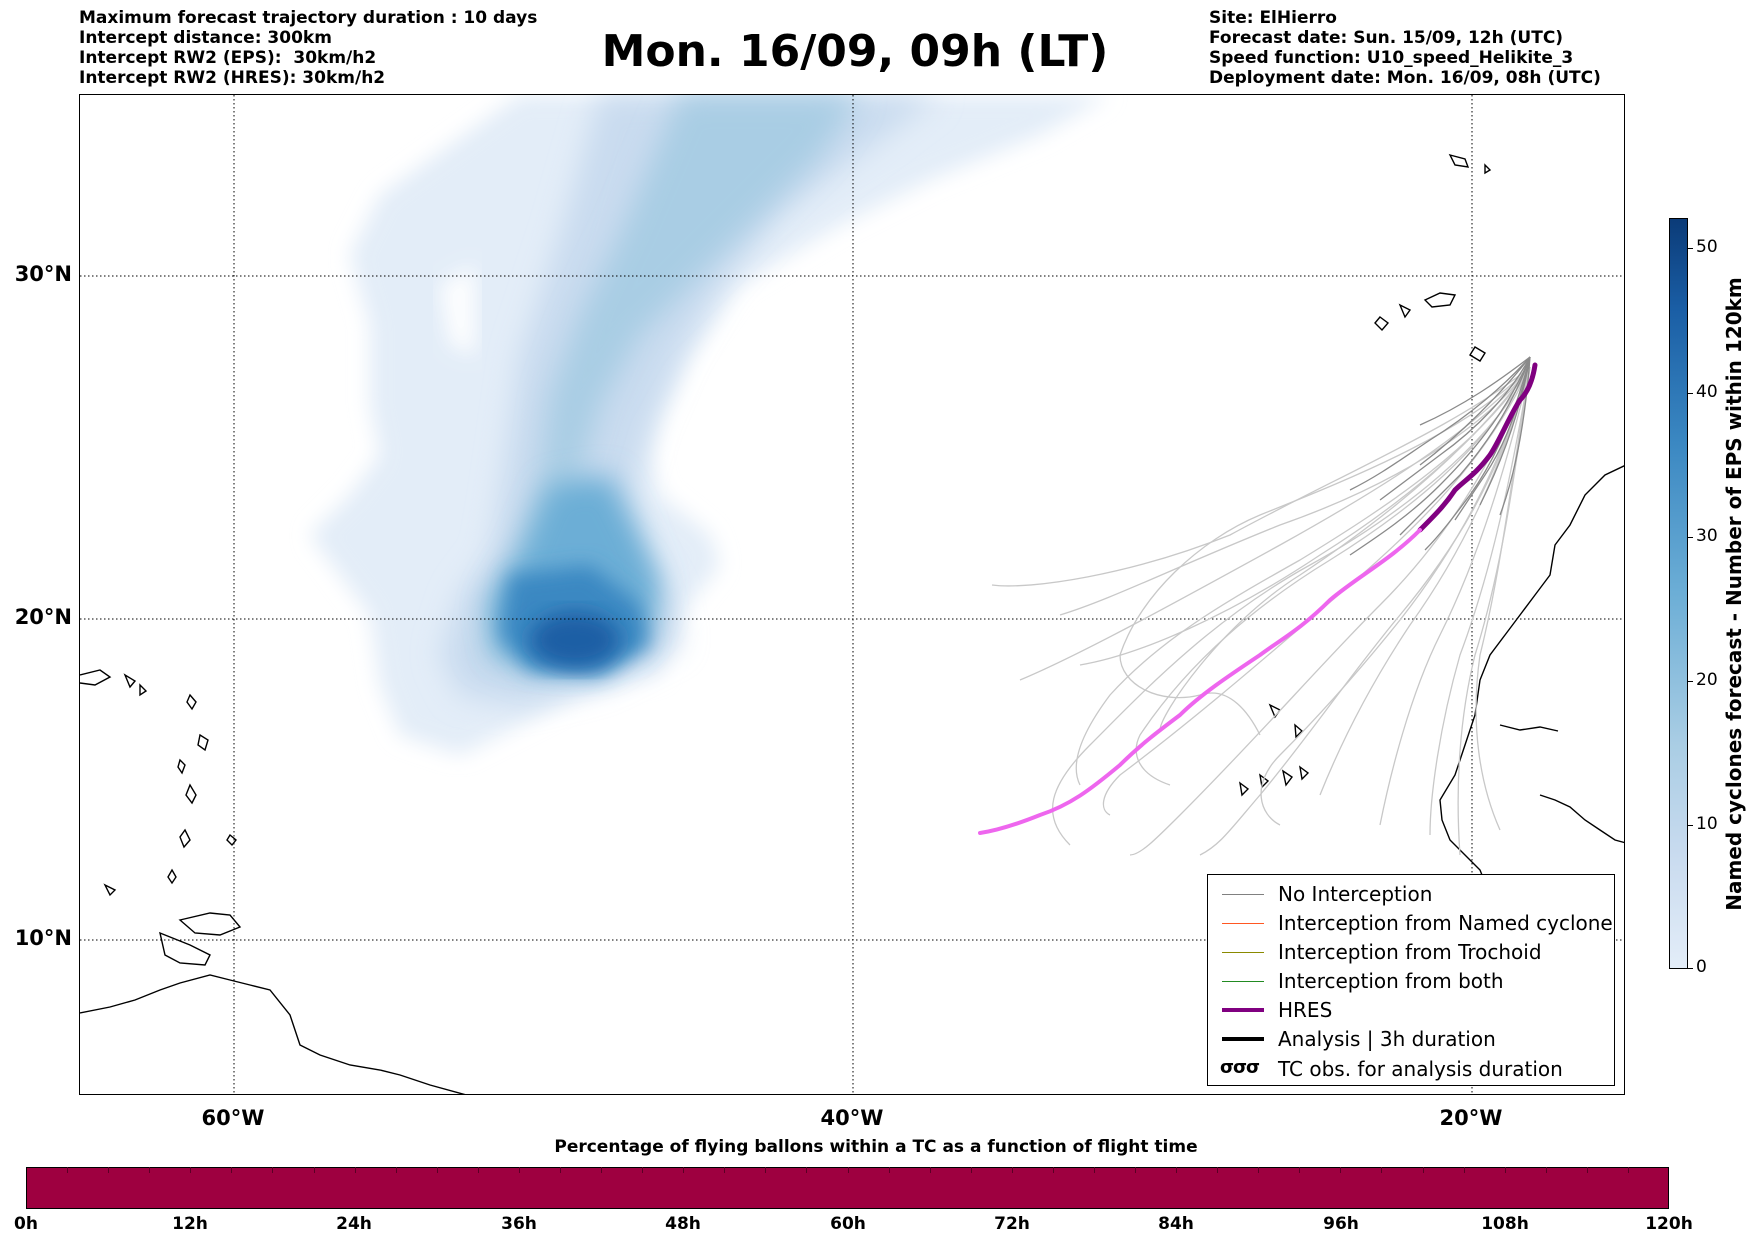 The height and width of the screenshot is (1241, 1752). I want to click on density-peak, so click(575, 640).